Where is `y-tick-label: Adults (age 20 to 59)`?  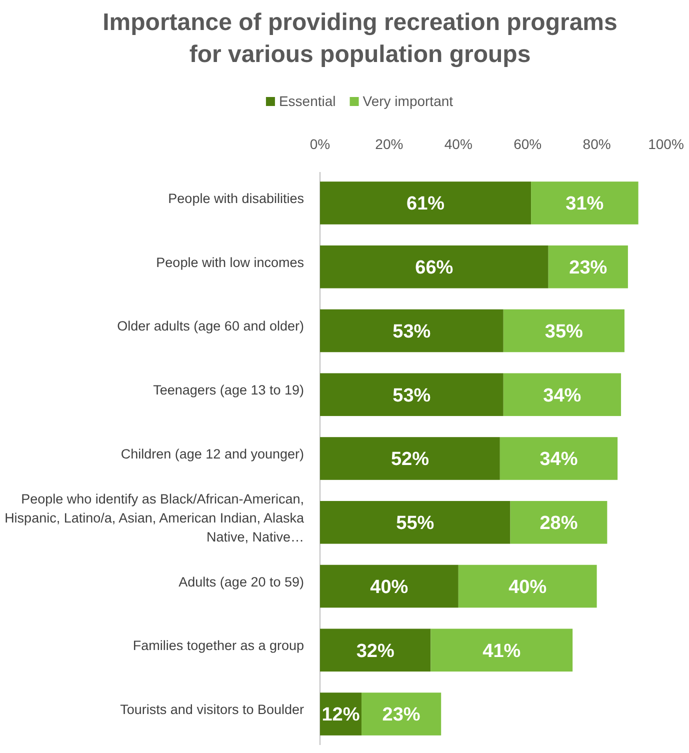
y-tick-label: Adults (age 20 to 59) is located at coordinates (241, 582).